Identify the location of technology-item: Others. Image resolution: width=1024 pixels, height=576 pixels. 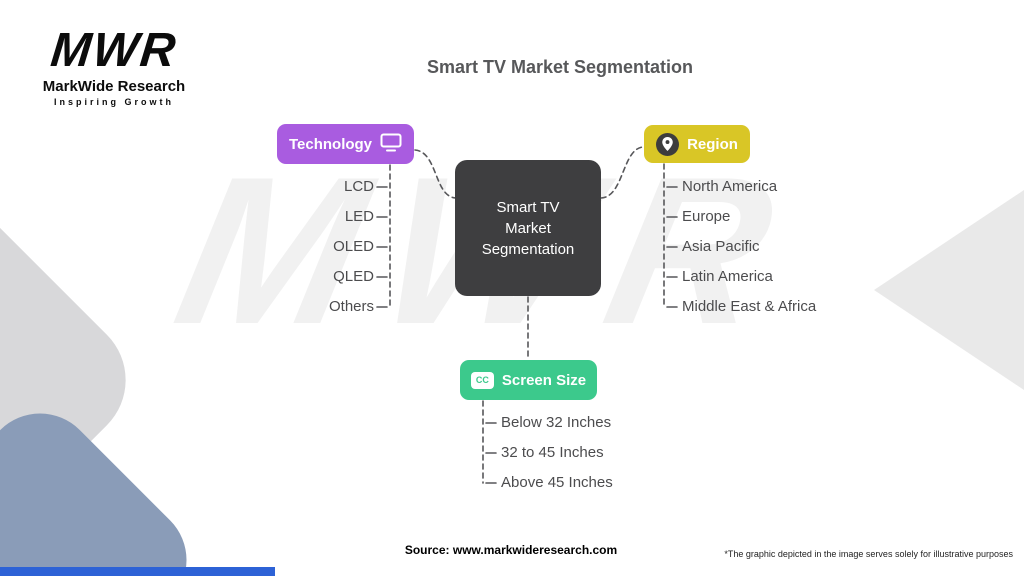
(351, 306).